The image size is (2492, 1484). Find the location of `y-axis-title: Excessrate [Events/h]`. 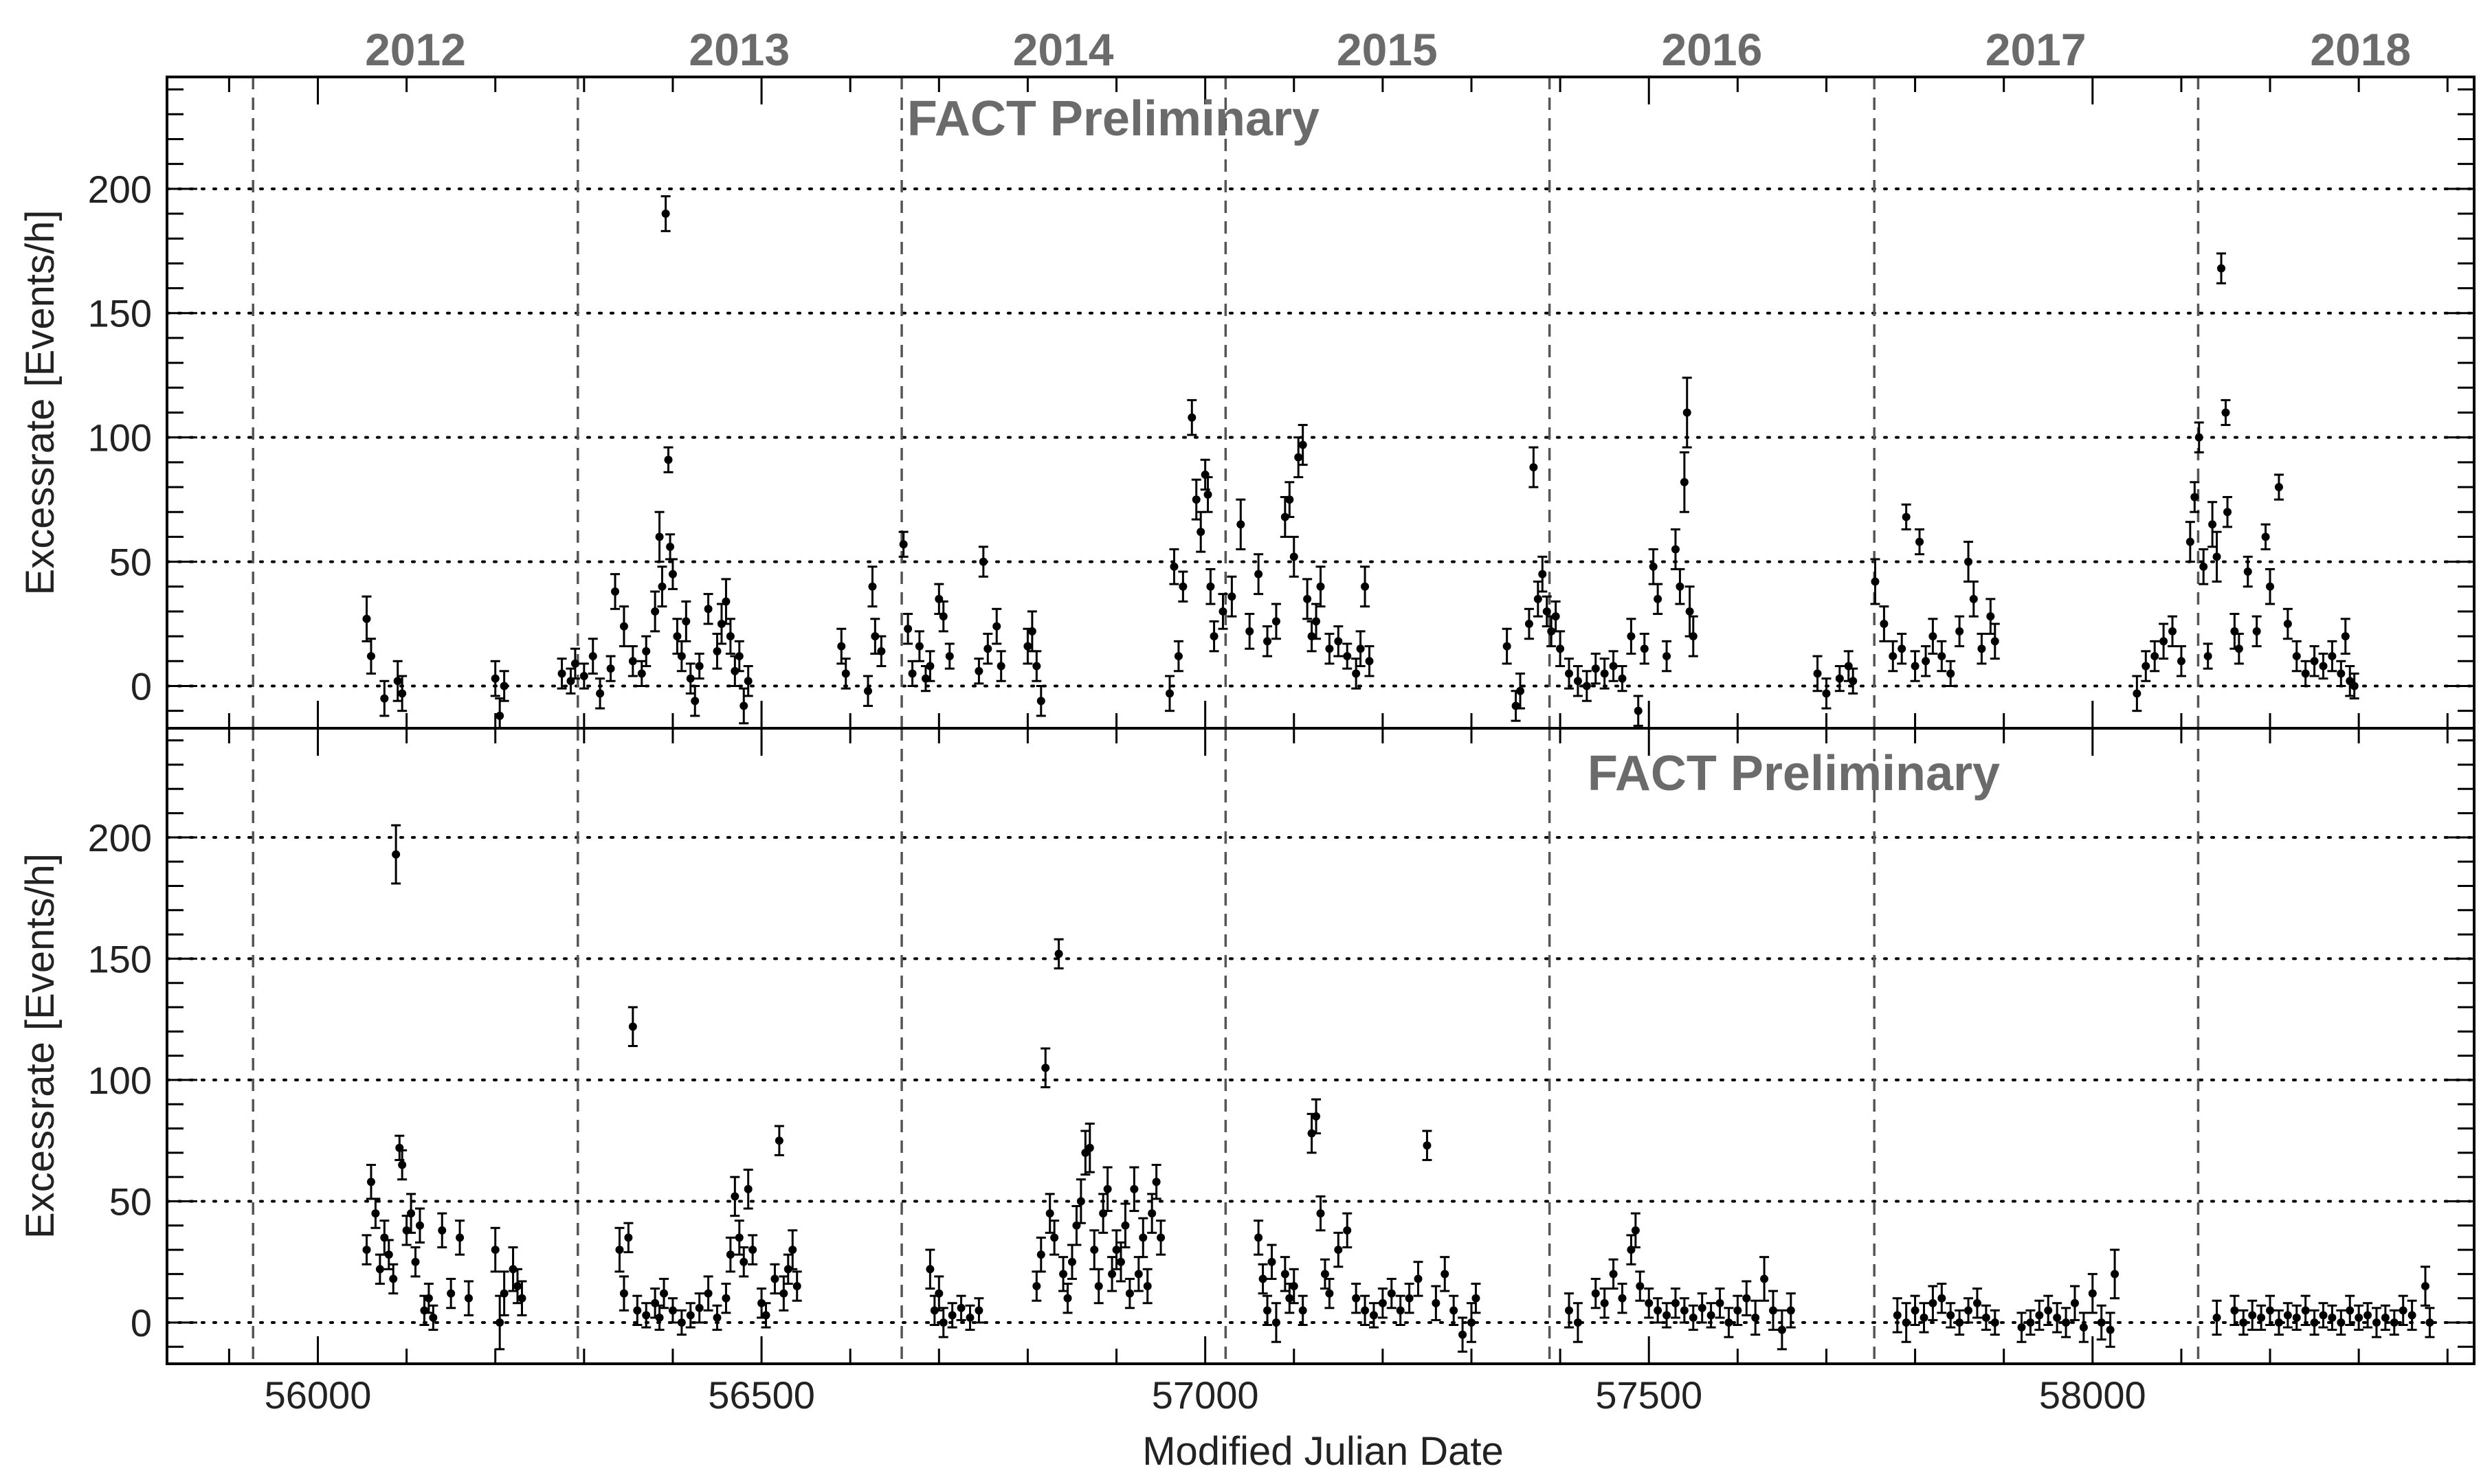

y-axis-title: Excessrate [Events/h] is located at coordinates (40, 1046).